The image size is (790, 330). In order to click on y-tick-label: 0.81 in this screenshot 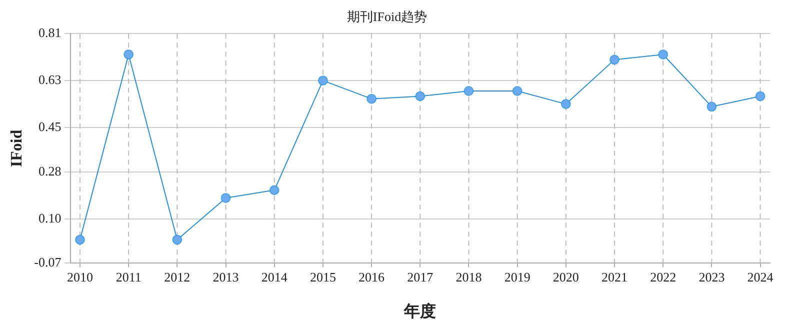, I will do `click(50, 32)`.